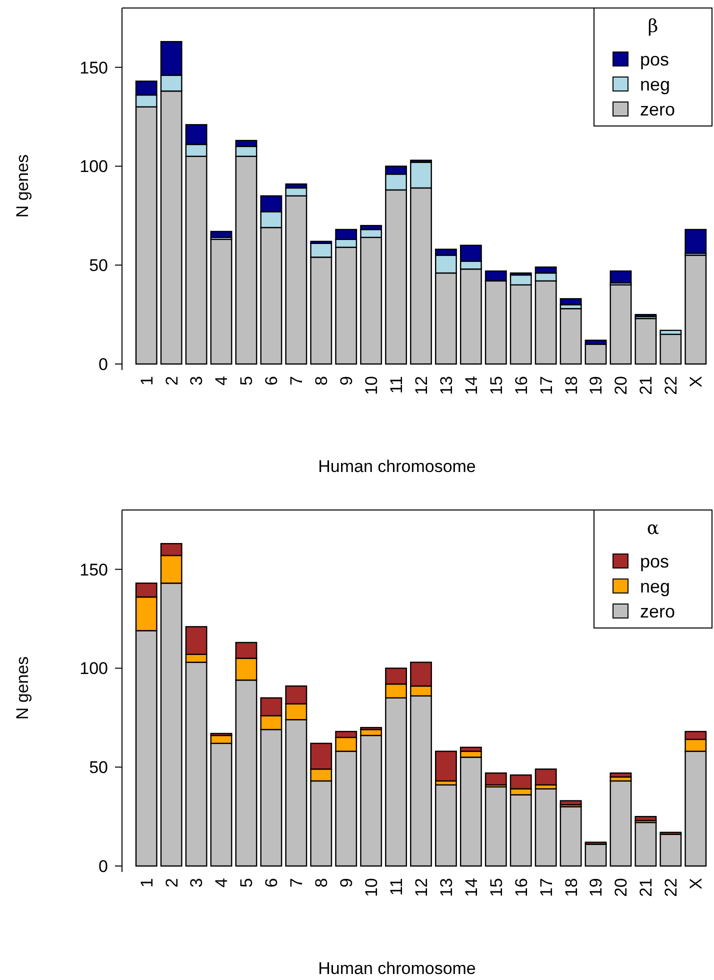  Describe the element at coordinates (653, 26) in the screenshot. I see `legend-title: β` at that location.